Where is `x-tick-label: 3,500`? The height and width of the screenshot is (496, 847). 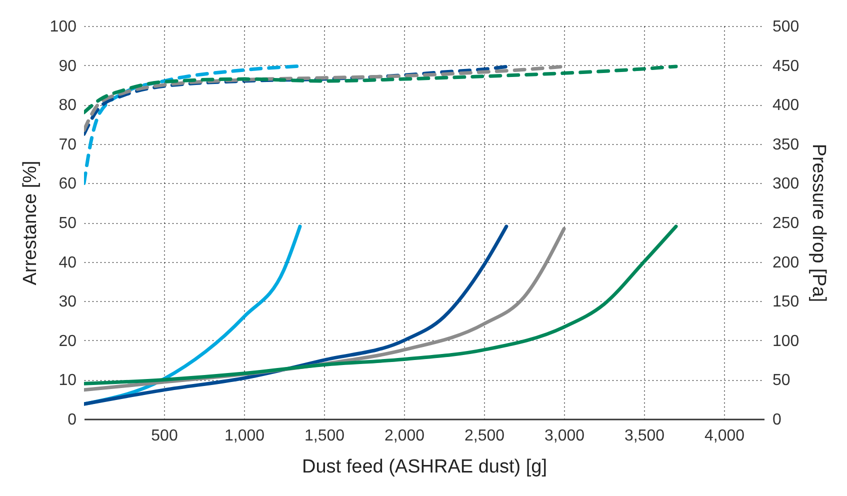 x-tick-label: 3,500 is located at coordinates (644, 436).